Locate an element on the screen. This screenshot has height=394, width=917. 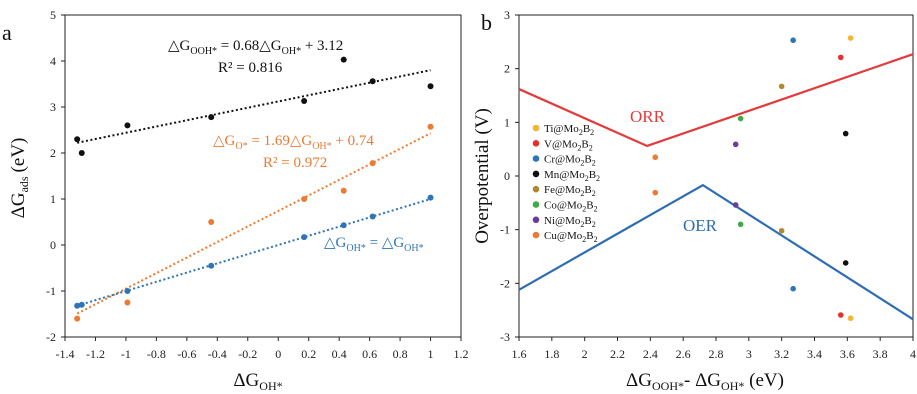
legend-label-v: V@Mo2B2 is located at coordinates (568, 145).